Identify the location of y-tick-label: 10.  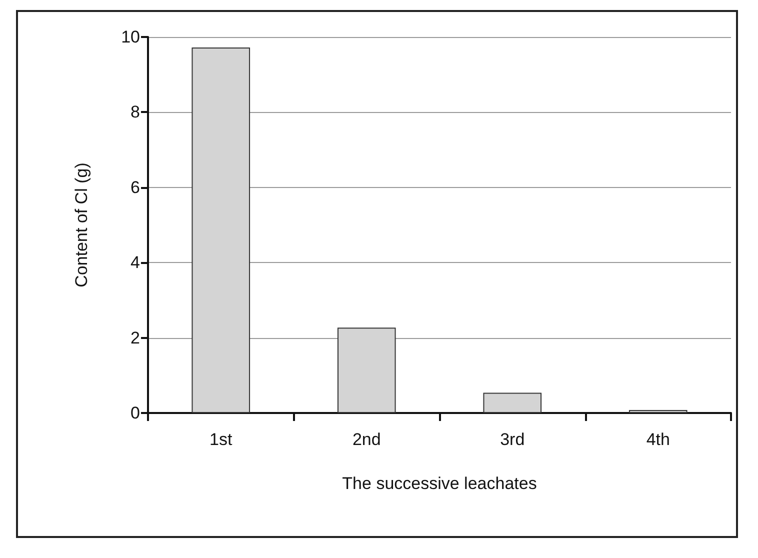
(130, 37).